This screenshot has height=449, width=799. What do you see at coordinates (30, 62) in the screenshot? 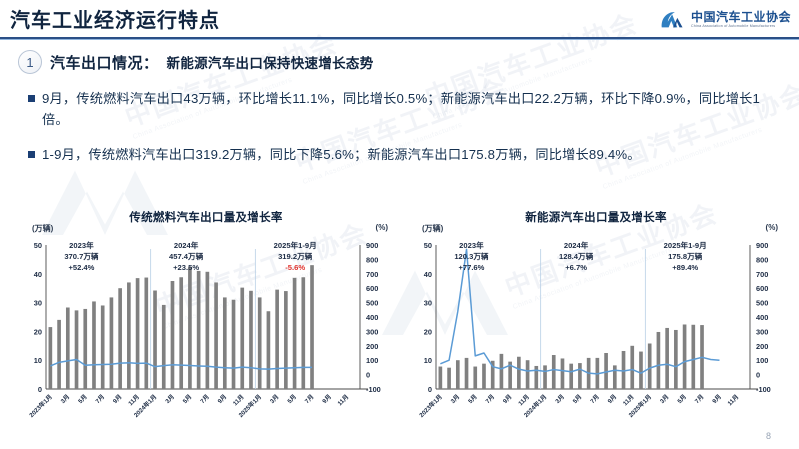
I see `section-number-badge: 1` at bounding box center [30, 62].